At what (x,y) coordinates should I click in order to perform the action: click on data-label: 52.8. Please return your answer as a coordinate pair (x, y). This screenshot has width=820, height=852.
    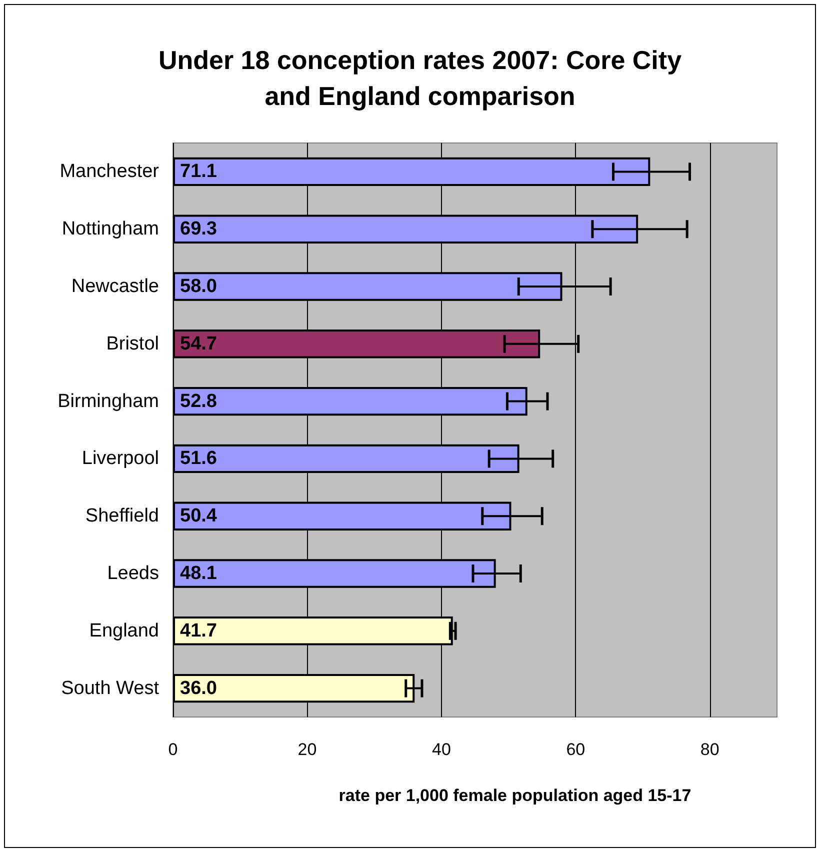
    Looking at the image, I should click on (198, 401).